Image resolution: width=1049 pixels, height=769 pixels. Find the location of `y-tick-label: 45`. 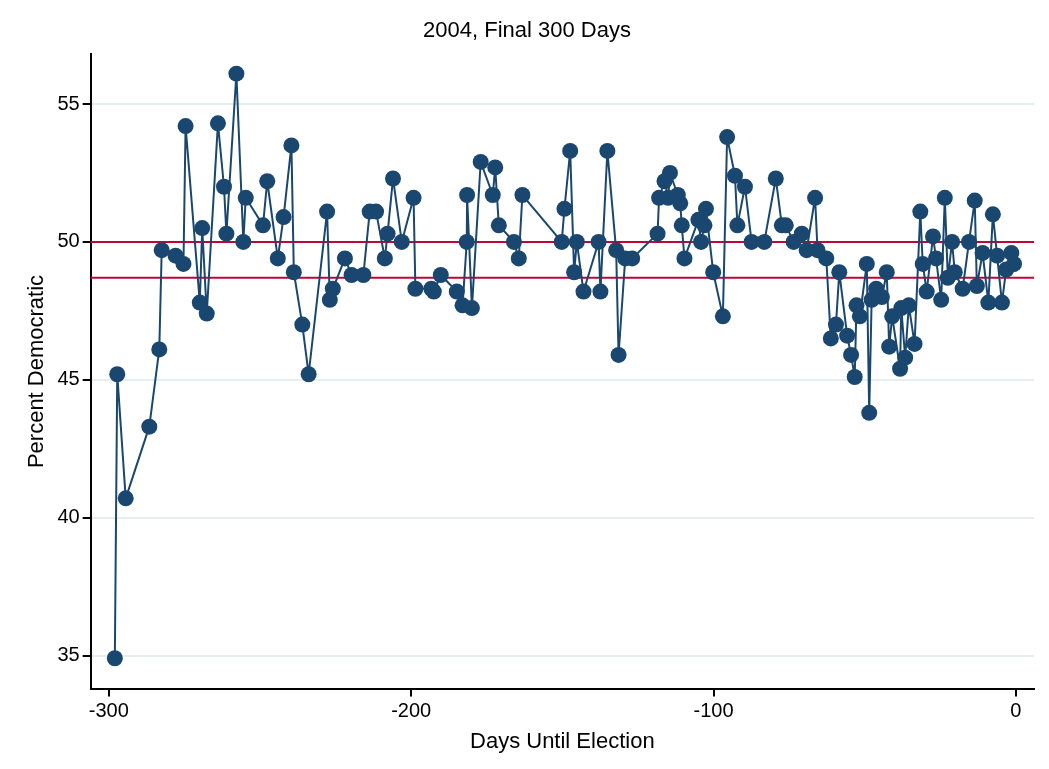

y-tick-label: 45 is located at coordinates (68, 378).